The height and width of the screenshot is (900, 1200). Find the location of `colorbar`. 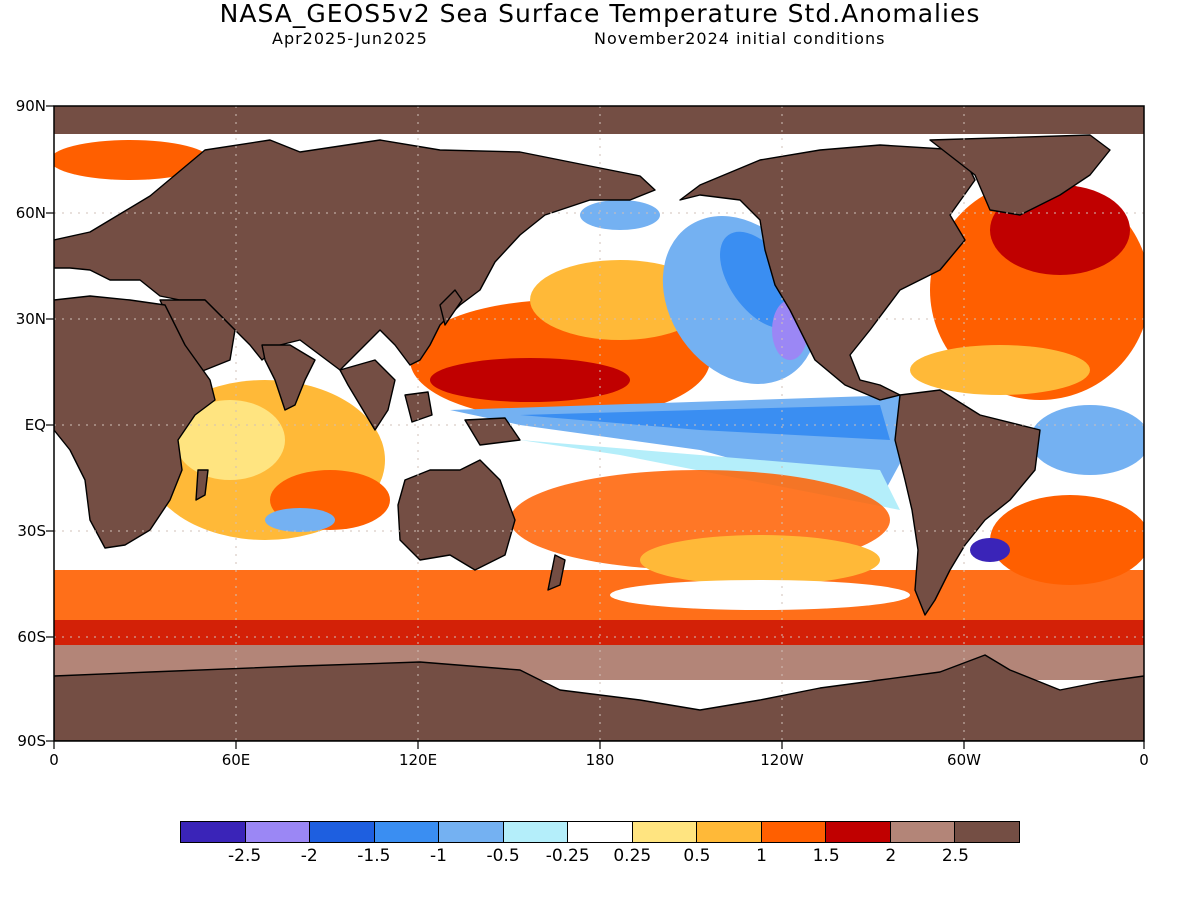

colorbar is located at coordinates (600, 832).